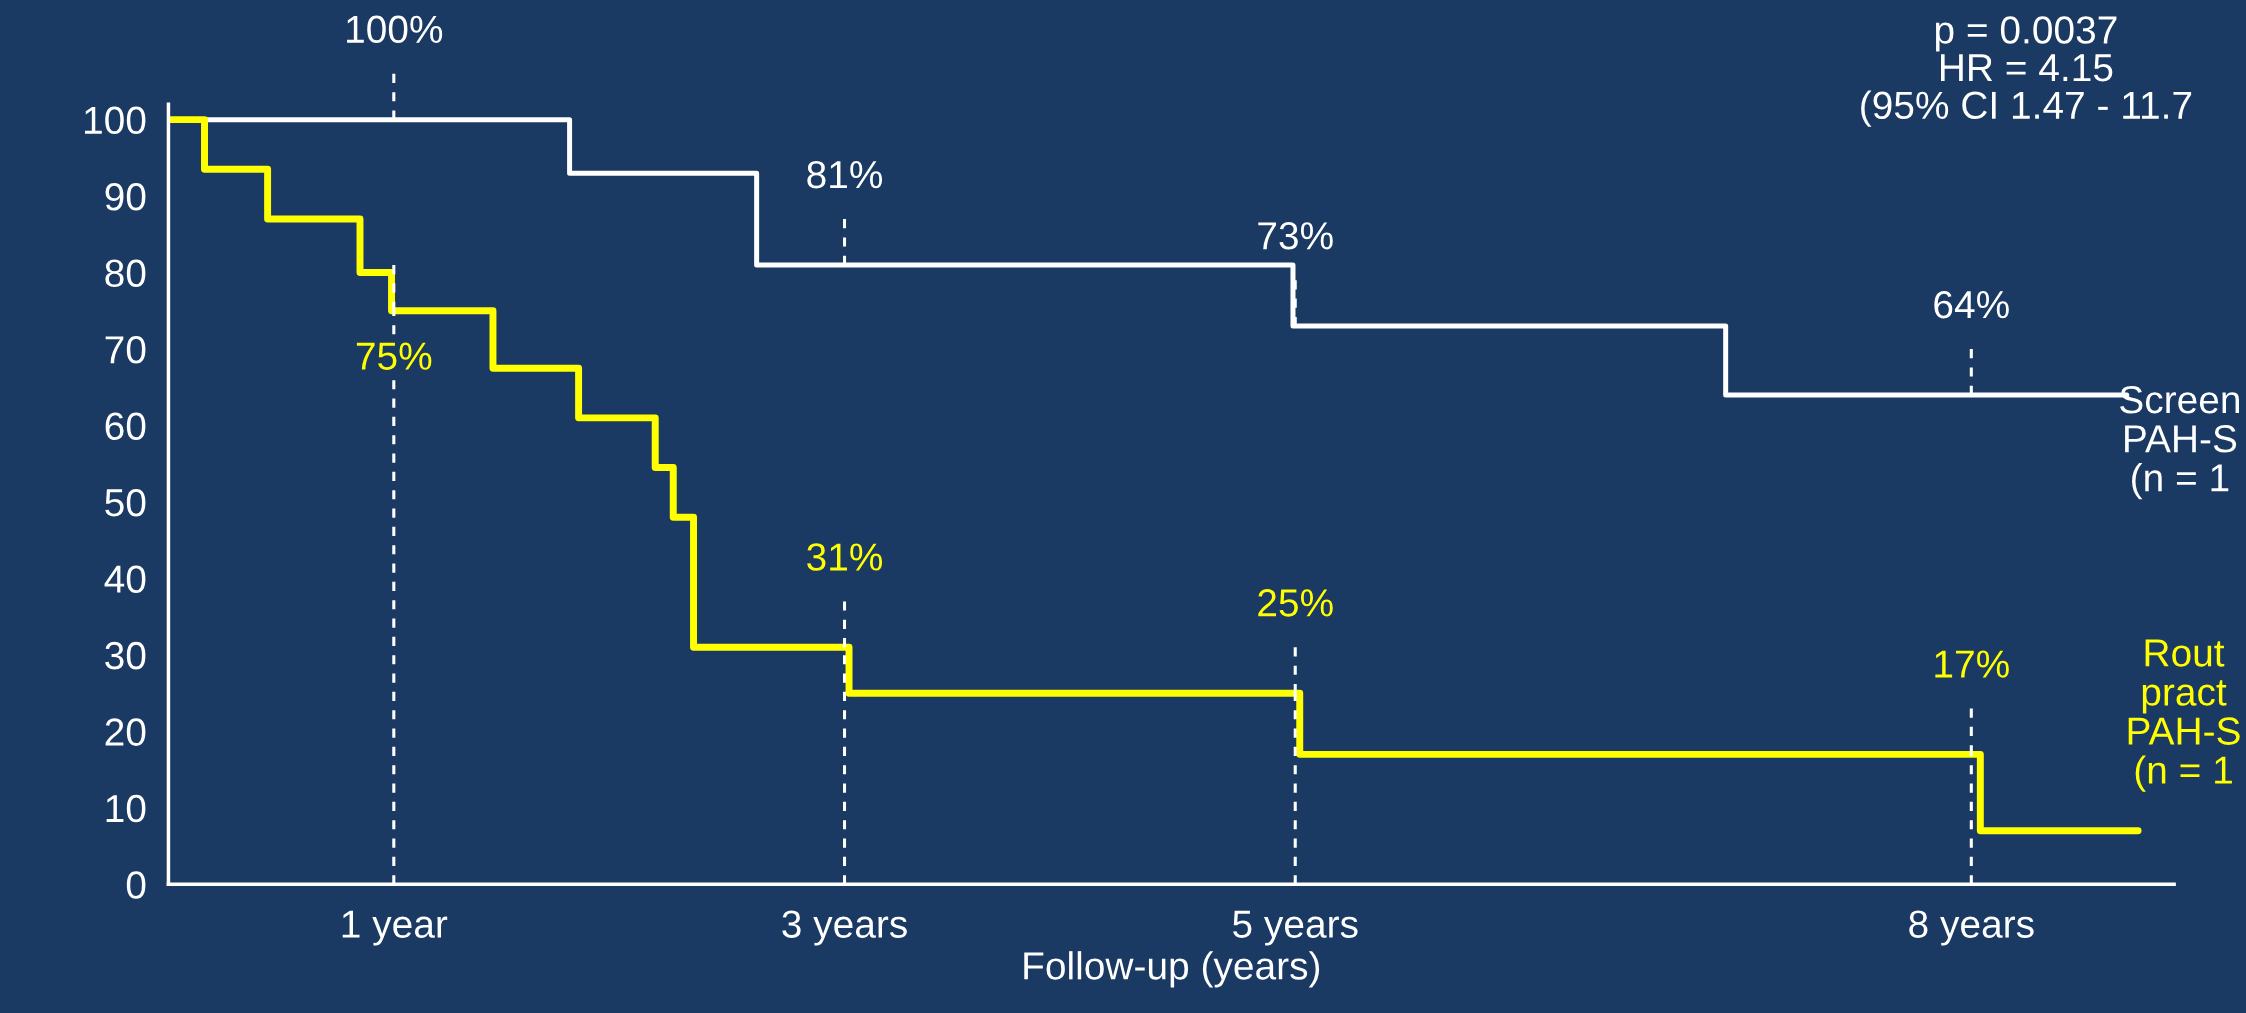 The image size is (2246, 1013). I want to click on annotation: 73%, so click(1295, 236).